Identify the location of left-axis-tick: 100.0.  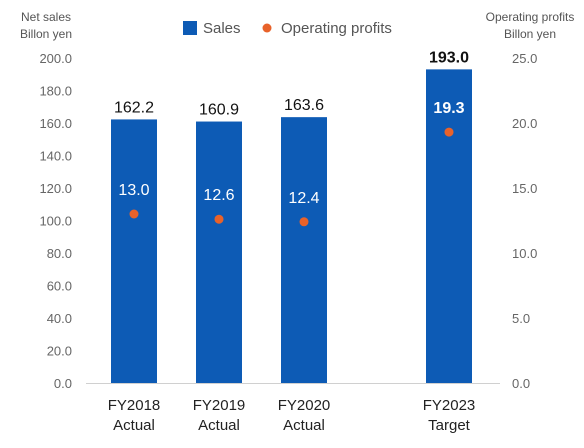
(55, 221).